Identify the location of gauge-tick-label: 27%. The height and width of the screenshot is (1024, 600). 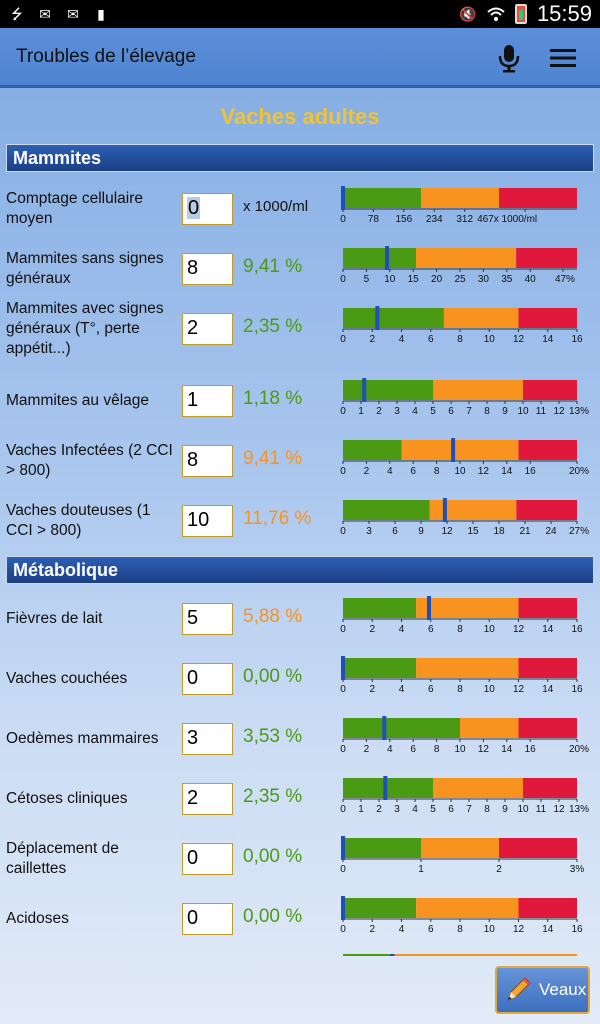
(579, 531).